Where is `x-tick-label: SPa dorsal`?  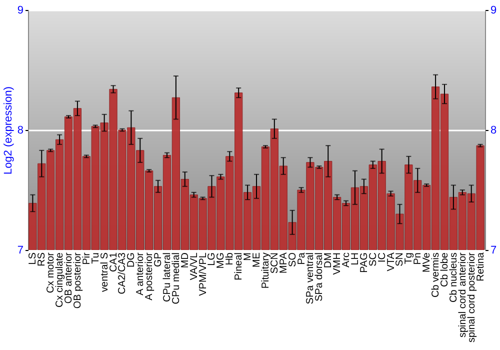
x-tick-label: SPa dorsal is located at coordinates (320, 277).